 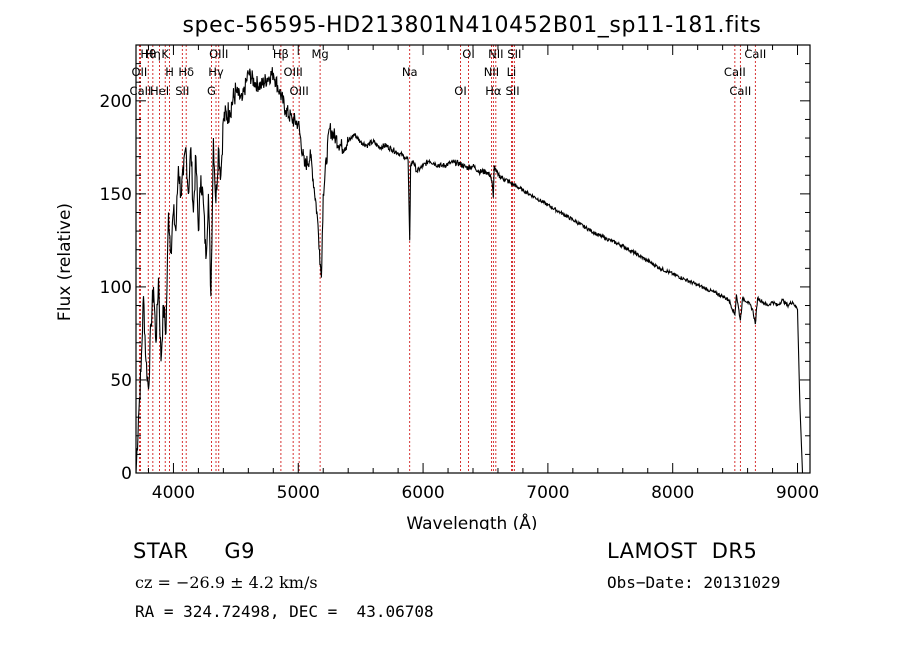 What do you see at coordinates (186, 72) in the screenshot?
I see `spectral-line-label: Hδ` at bounding box center [186, 72].